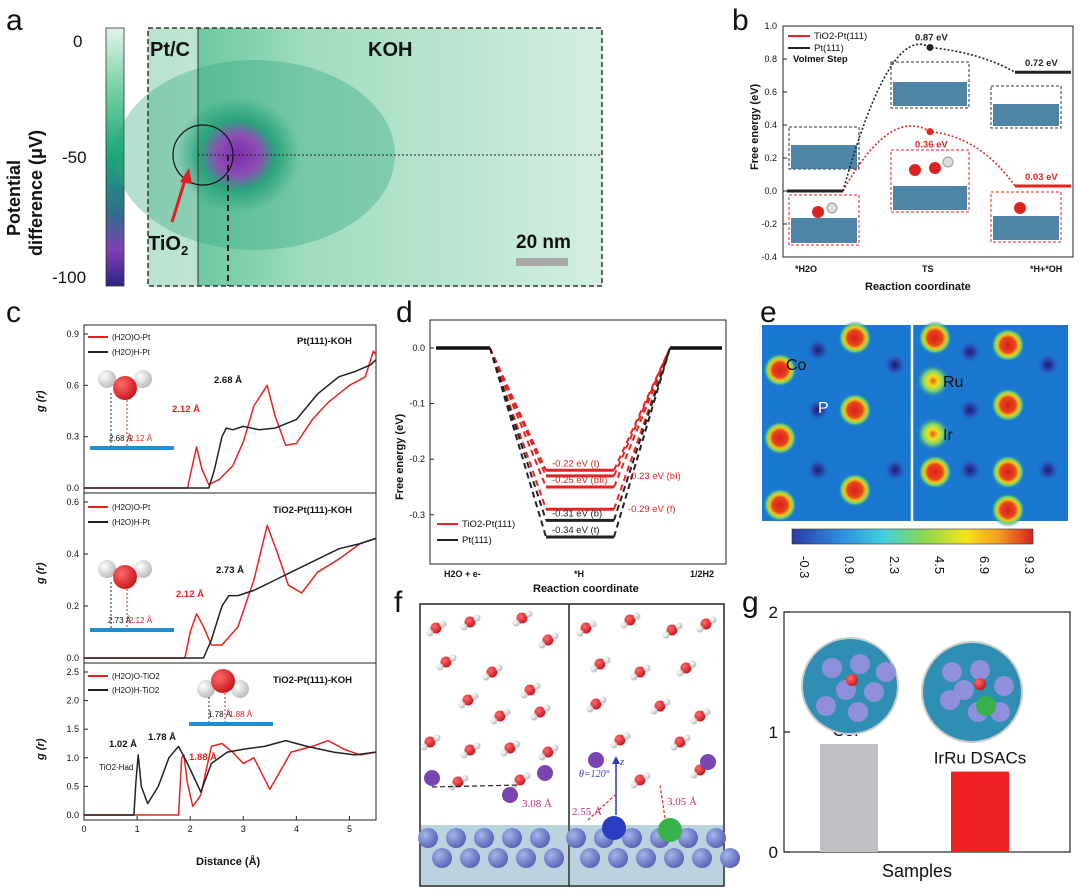  What do you see at coordinates (915, 688) in the screenshot?
I see `g-structure-atoms` at bounding box center [915, 688].